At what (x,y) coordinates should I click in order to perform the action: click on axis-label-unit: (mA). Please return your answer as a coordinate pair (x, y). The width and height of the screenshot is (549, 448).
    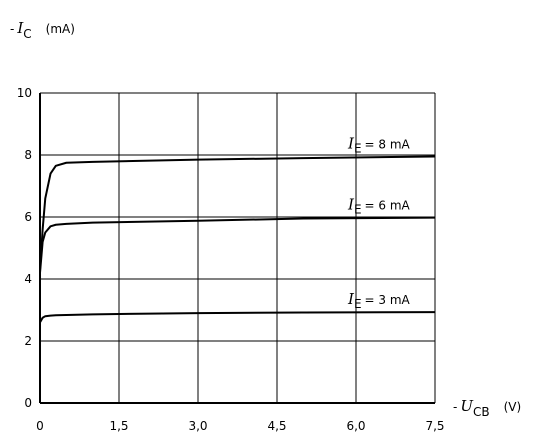
    Looking at the image, I should click on (60, 29).